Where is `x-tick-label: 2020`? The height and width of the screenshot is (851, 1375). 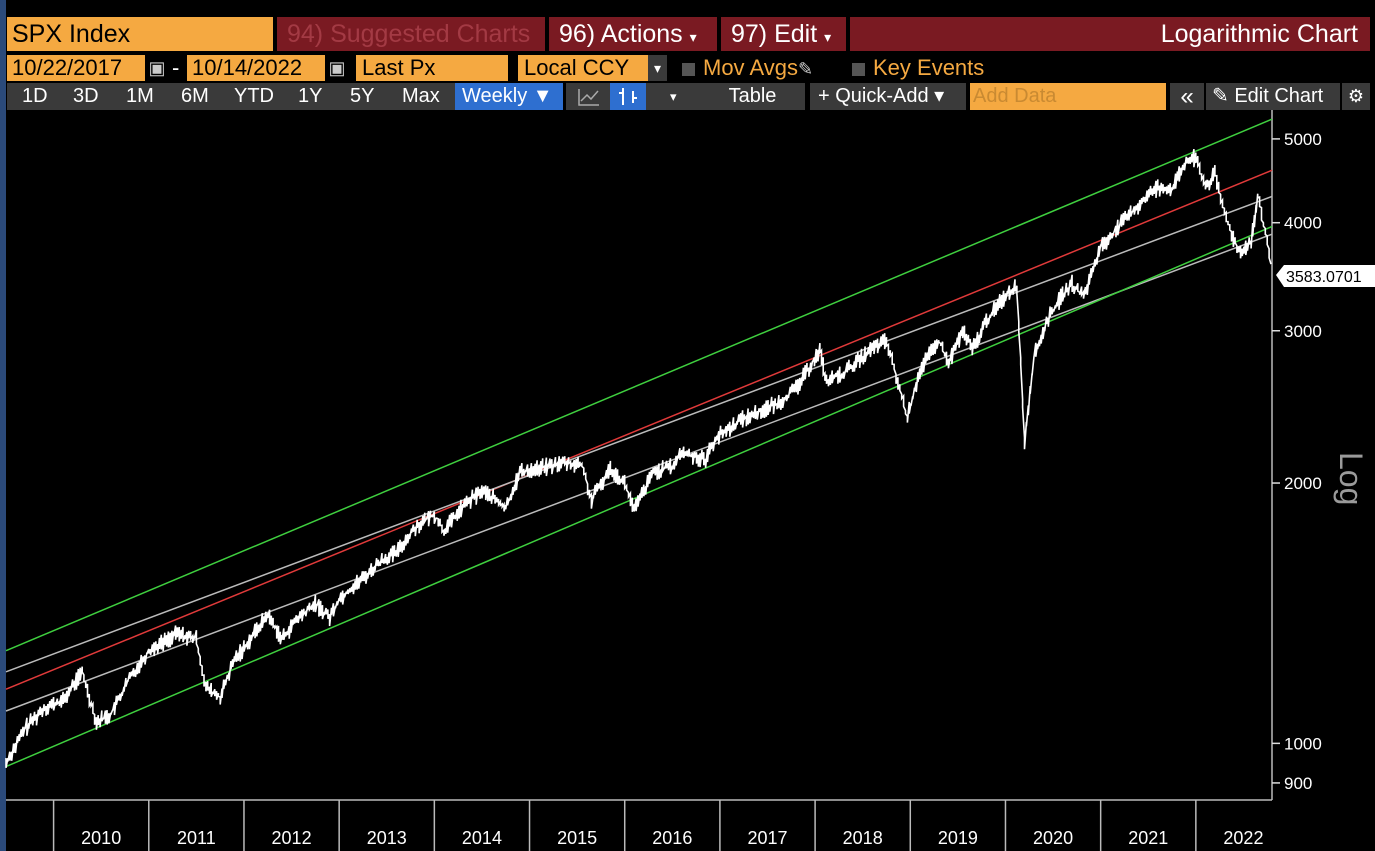 x-tick-label: 2020 is located at coordinates (1053, 838).